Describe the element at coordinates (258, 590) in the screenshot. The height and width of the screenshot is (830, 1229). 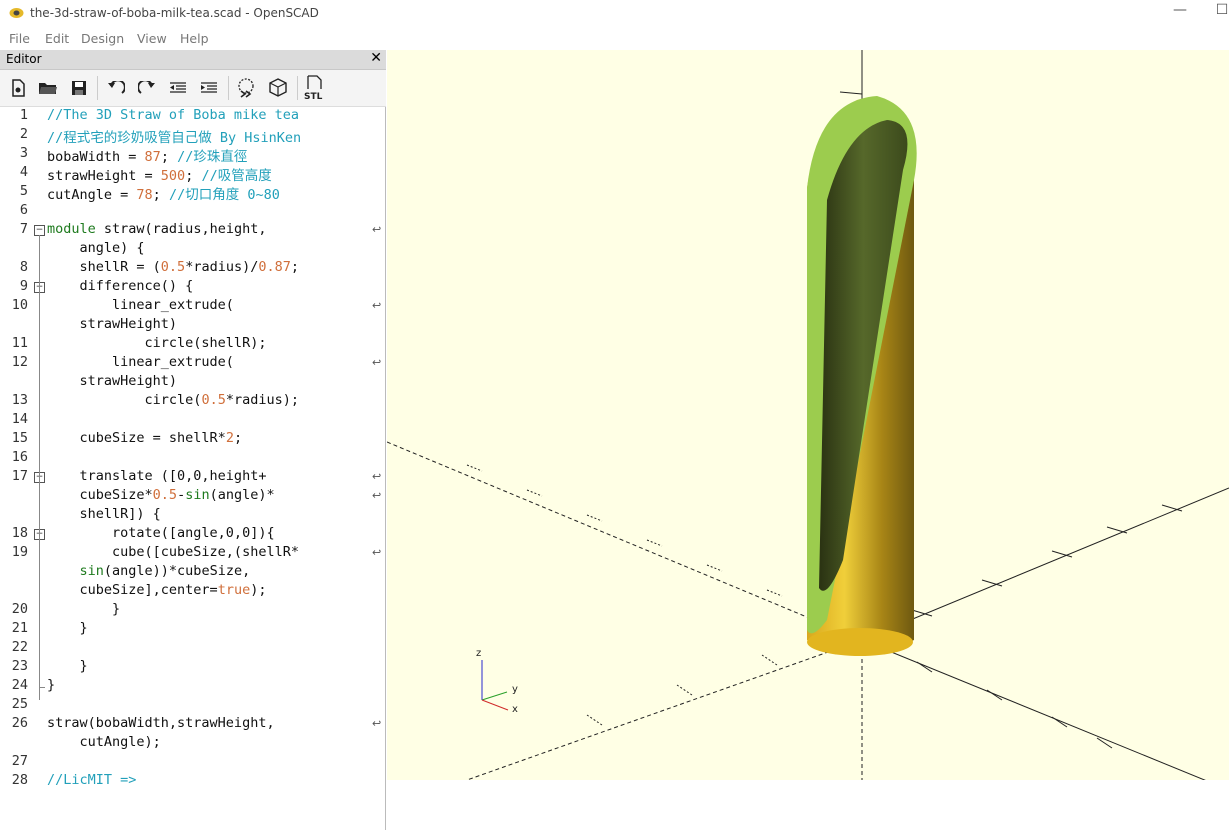
I see `code-token: );` at that location.